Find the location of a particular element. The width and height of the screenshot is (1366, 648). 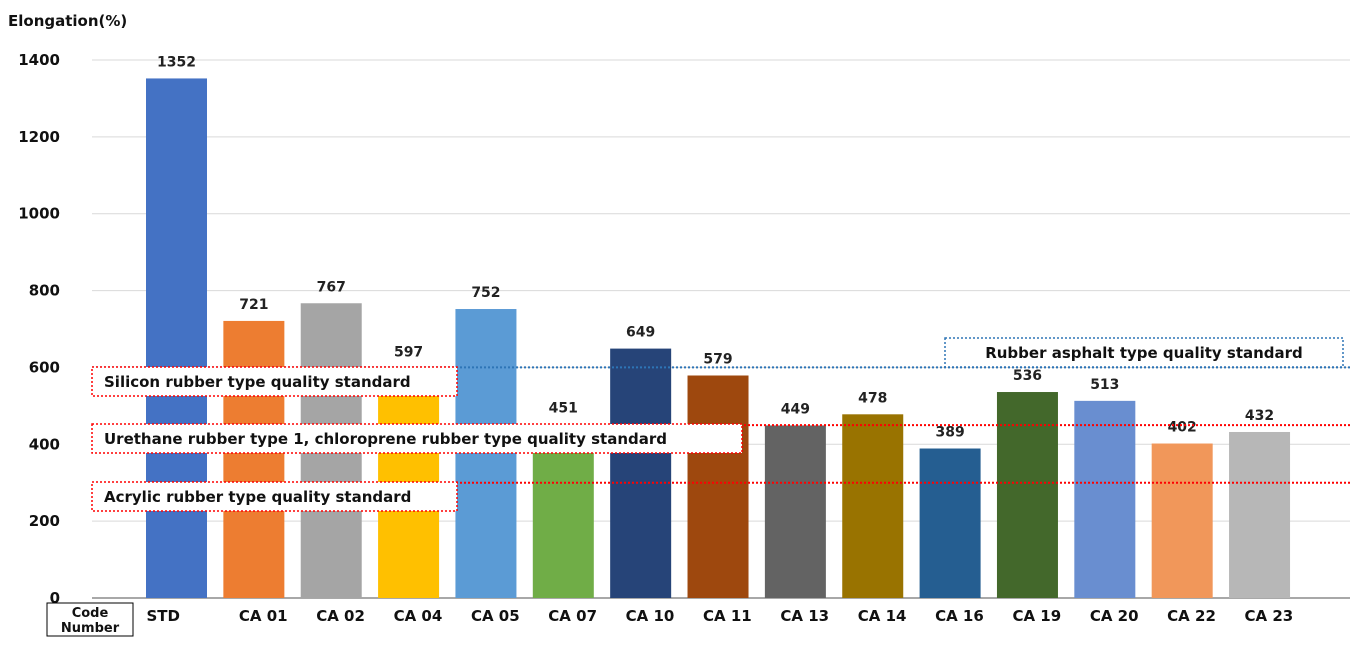

category-label: CA 13 is located at coordinates (804, 616).